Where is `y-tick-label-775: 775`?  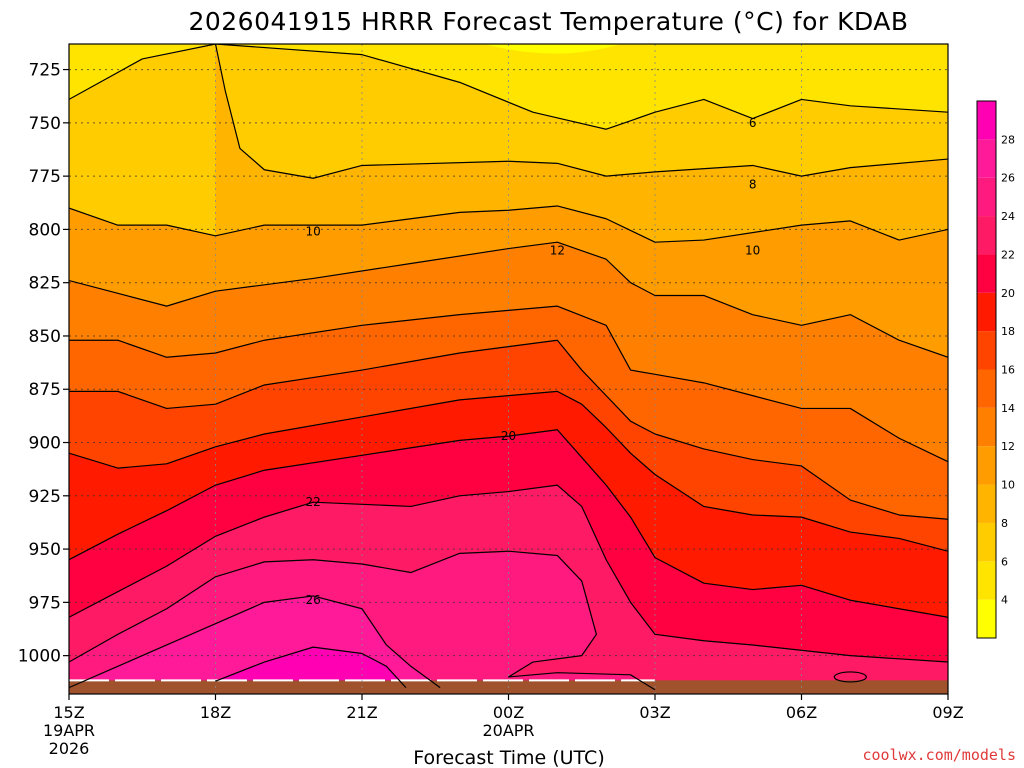 y-tick-label-775: 775 is located at coordinates (45, 177).